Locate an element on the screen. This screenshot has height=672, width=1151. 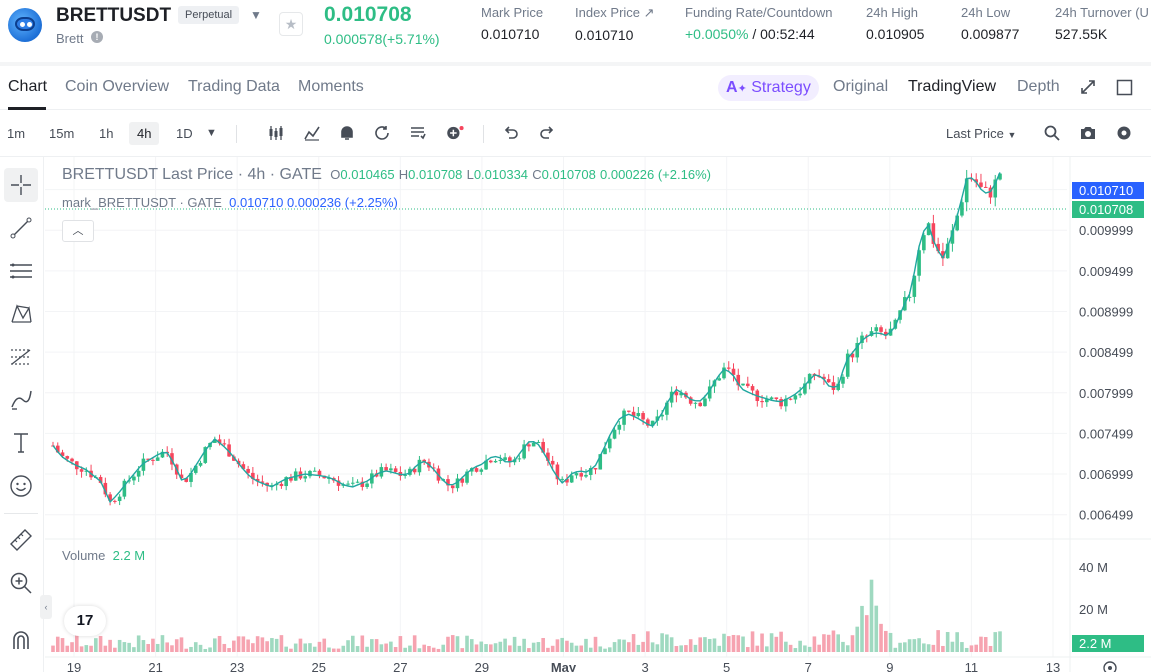
price-type-select: Last Price ▼ is located at coordinates (981, 133).